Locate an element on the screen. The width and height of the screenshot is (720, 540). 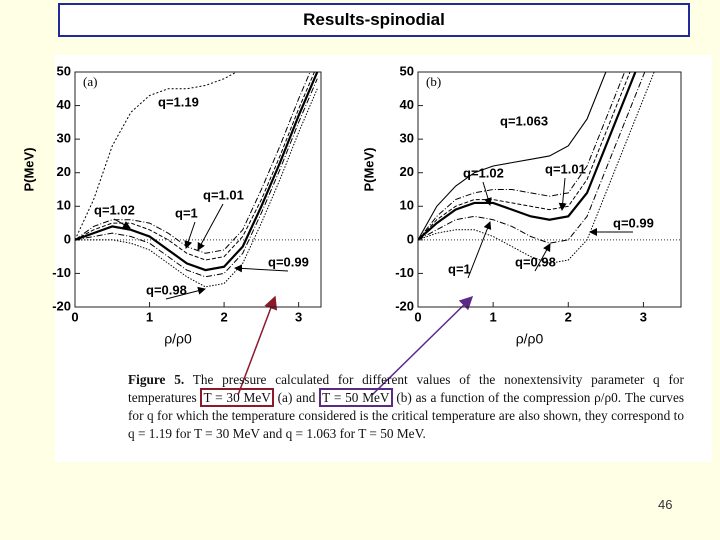
series-label: q=1.063 is located at coordinates (524, 120).